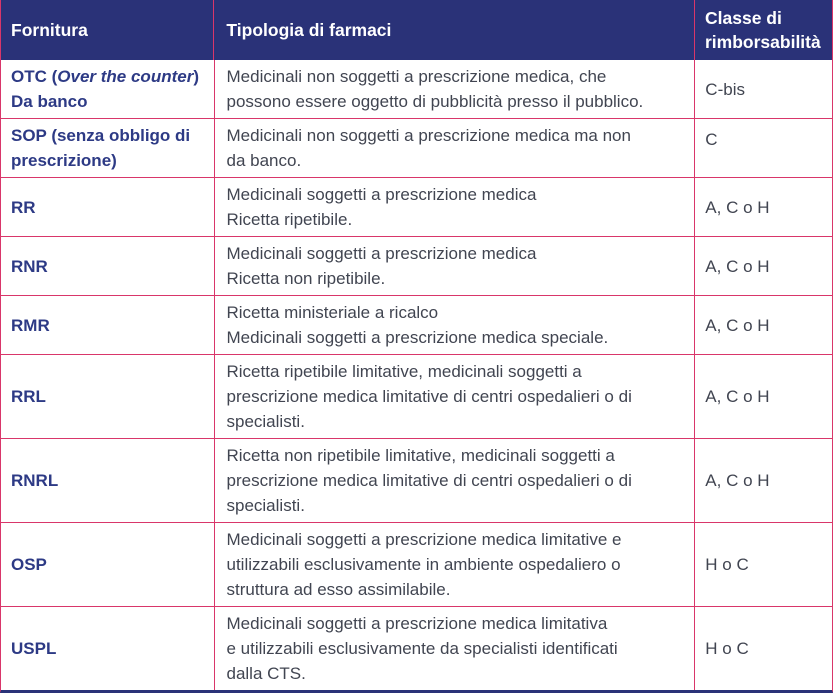 This screenshot has width=833, height=693. I want to click on fornitura-cell: OTC (Over the counter) Da banco, so click(107, 89).